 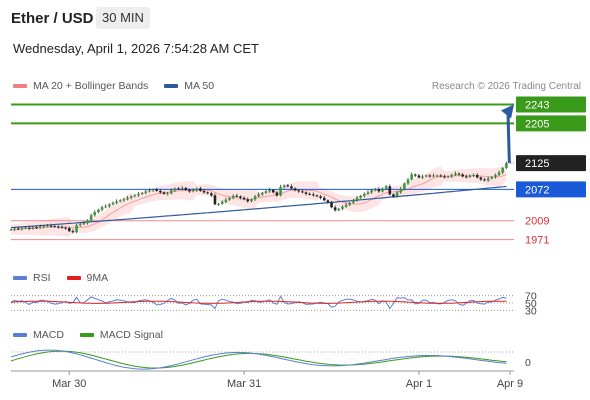 I want to click on timestamp: Wednesday, April 1, 2026 7:54:28 AM CET, so click(x=136, y=48).